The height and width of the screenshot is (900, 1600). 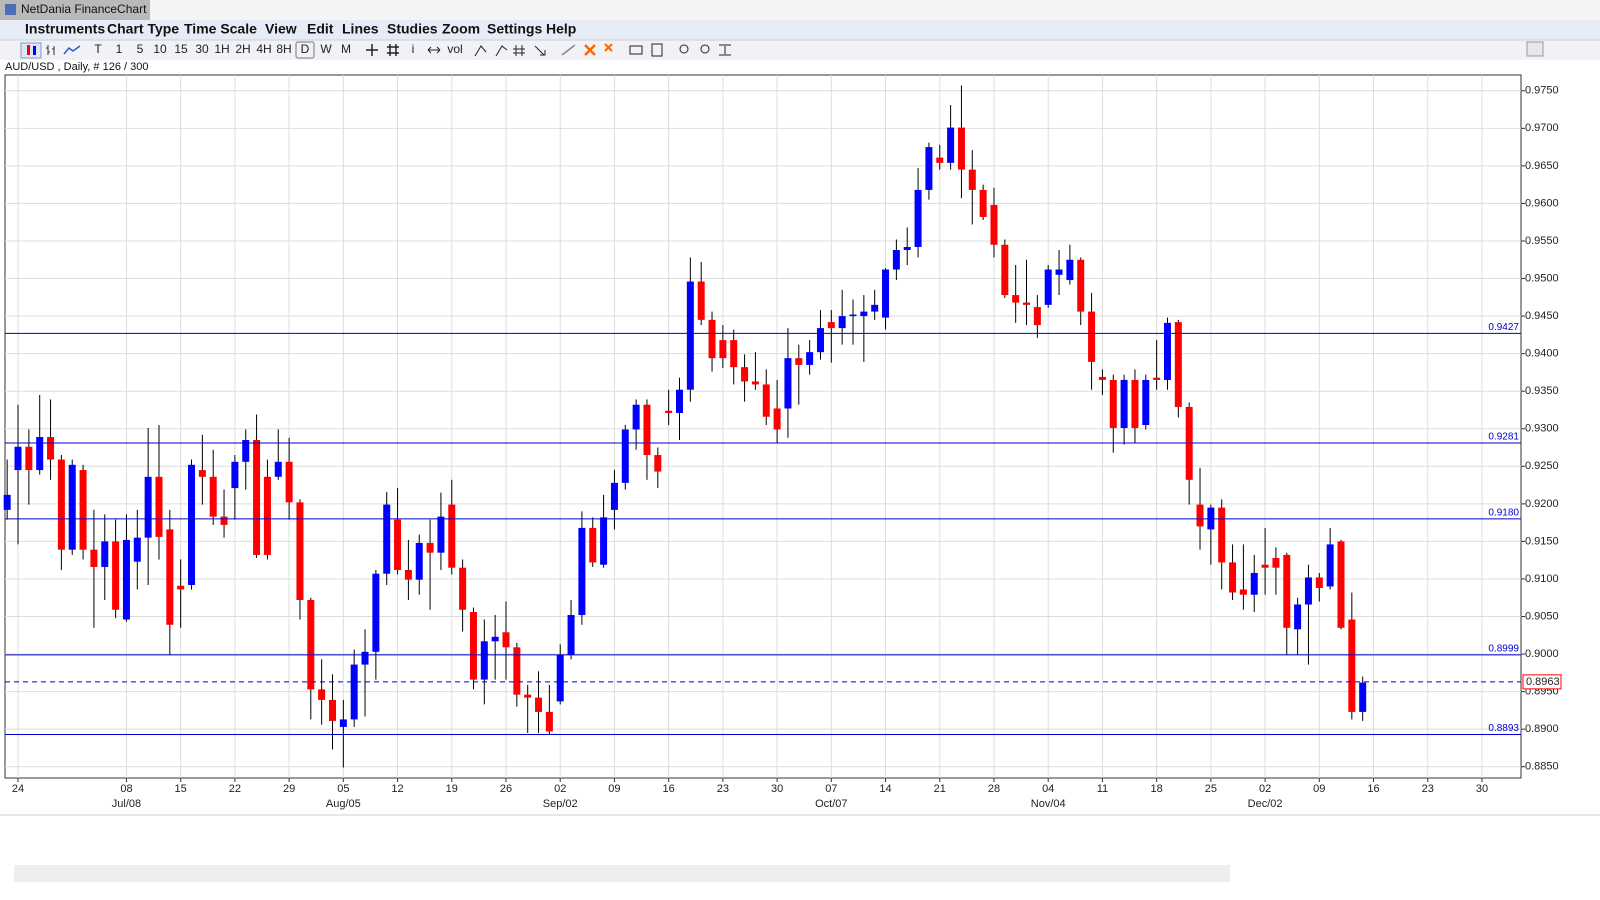 I want to click on toolbar-button: M, so click(x=346, y=49).